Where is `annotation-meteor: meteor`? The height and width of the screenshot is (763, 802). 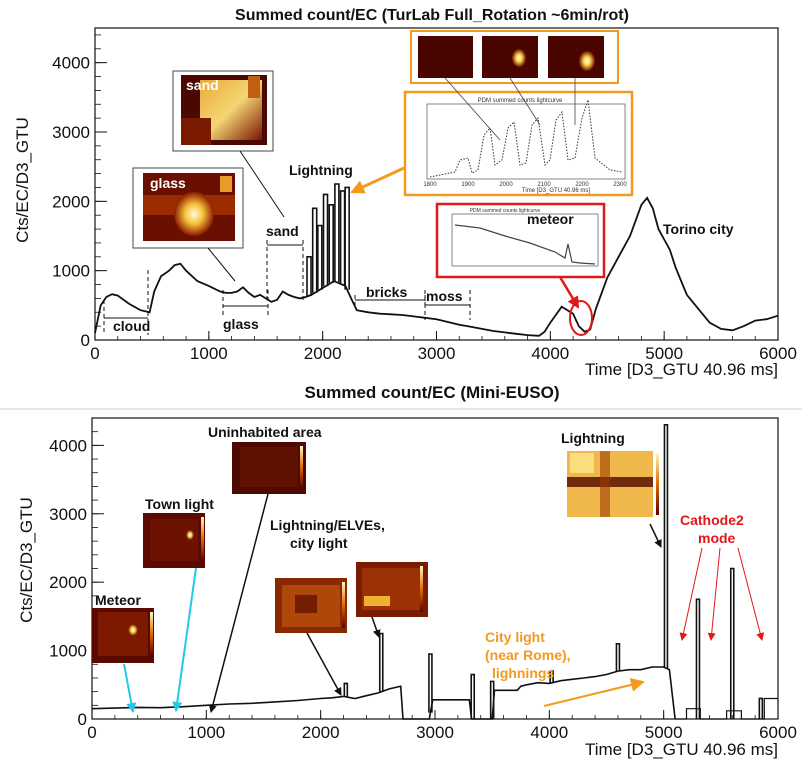 annotation-meteor: meteor is located at coordinates (550, 219).